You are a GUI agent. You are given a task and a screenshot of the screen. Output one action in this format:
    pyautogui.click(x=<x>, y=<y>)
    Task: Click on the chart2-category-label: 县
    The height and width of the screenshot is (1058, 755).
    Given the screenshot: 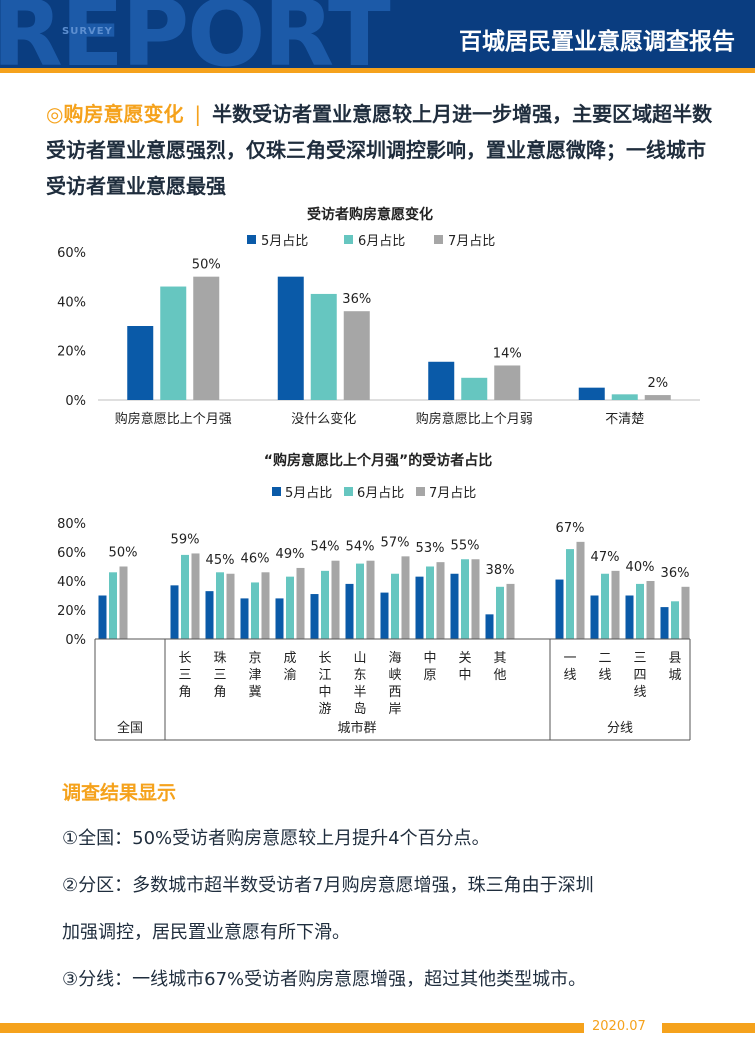 What is the action you would take?
    pyautogui.click(x=674, y=658)
    